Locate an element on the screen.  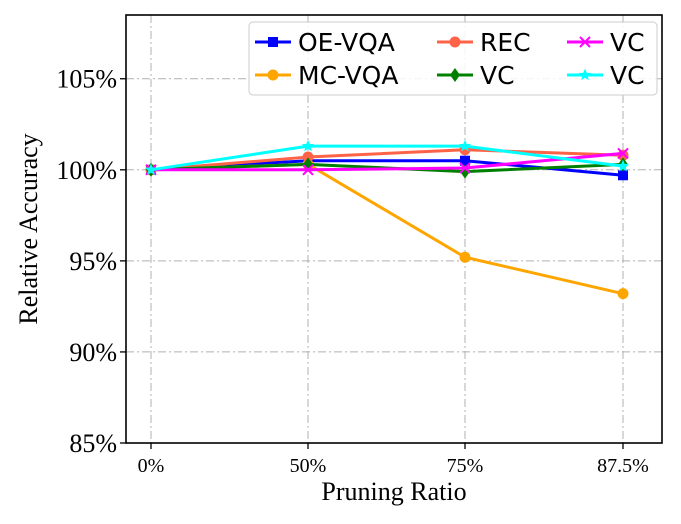
legend-item: REC is located at coordinates (484, 42).